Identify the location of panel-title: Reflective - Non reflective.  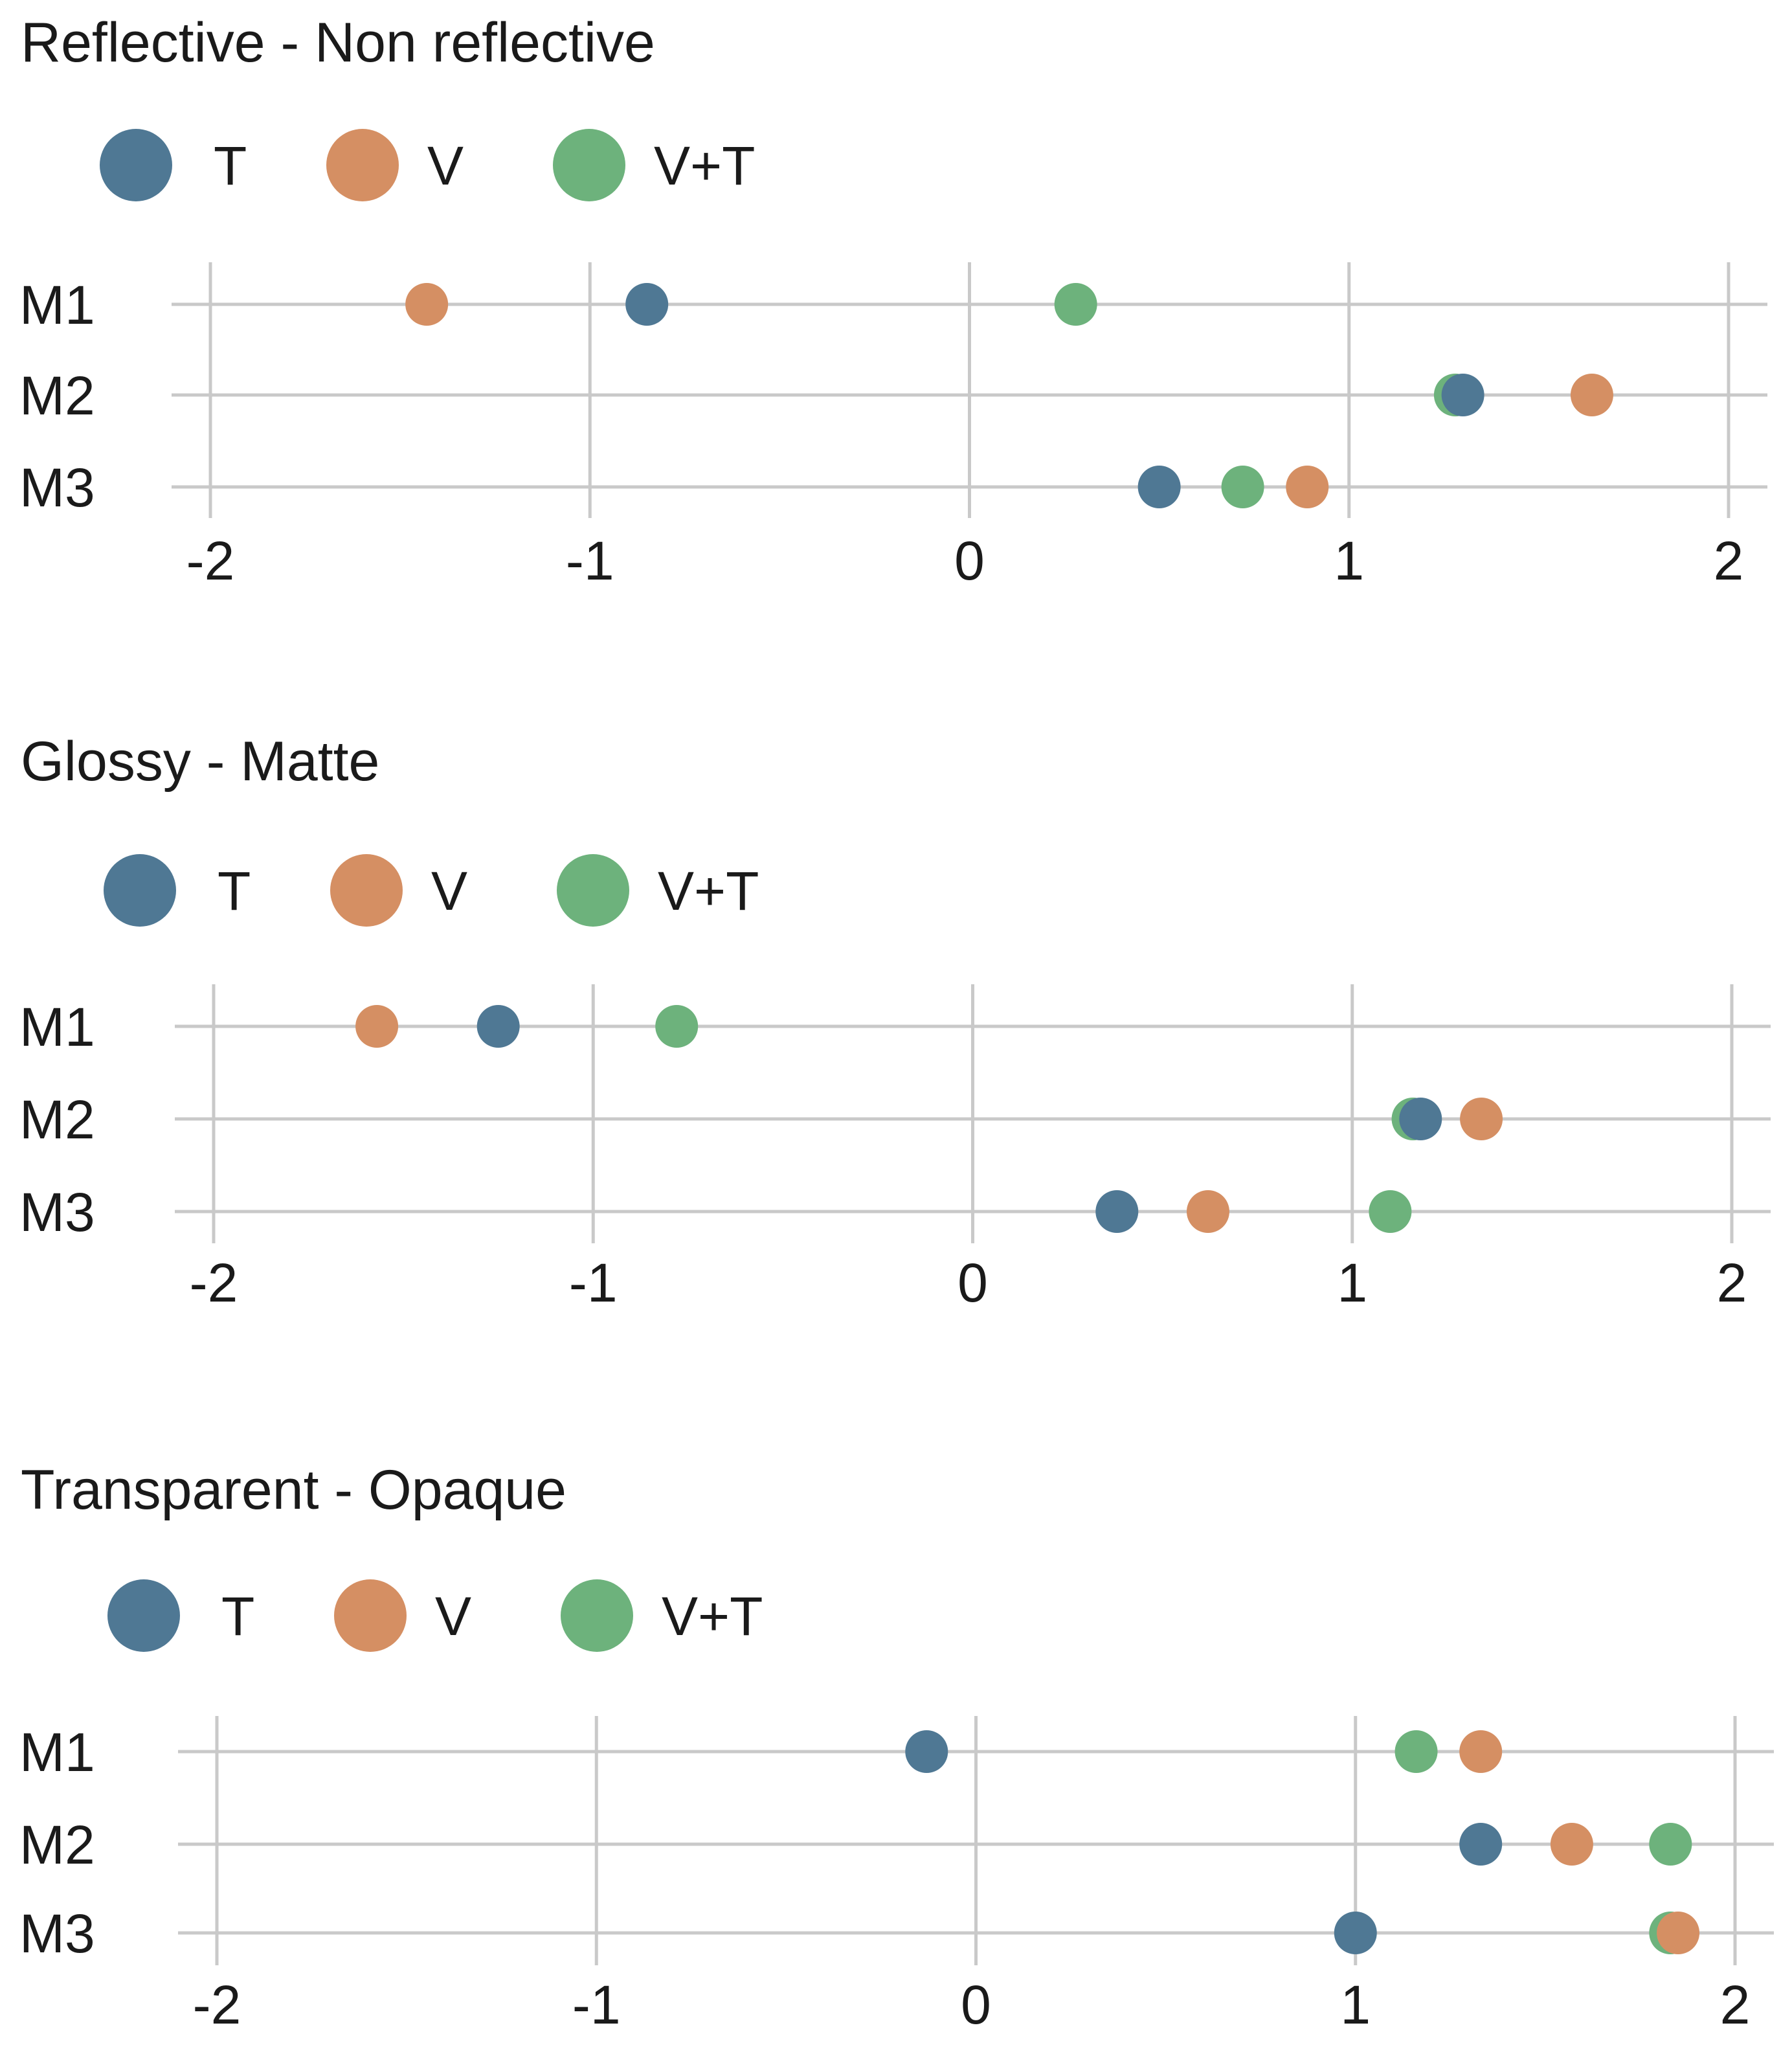
(338, 43).